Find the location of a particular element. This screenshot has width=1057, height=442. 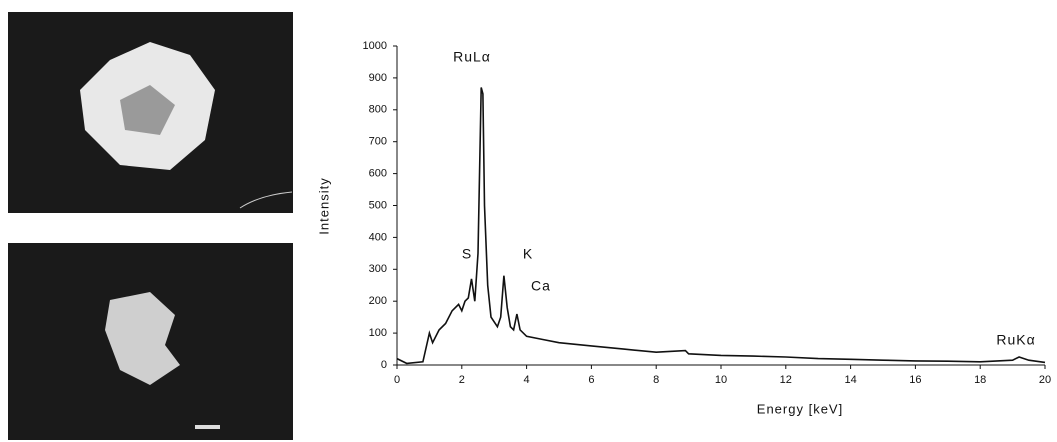

y-tick-label: 400 is located at coordinates (378, 237).